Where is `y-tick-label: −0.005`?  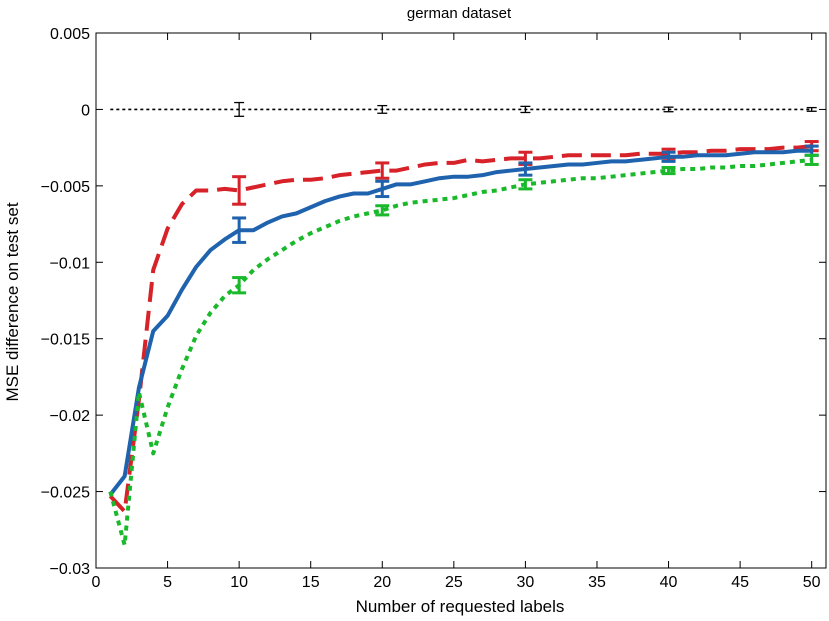
y-tick-label: −0.005 is located at coordinates (65, 187).